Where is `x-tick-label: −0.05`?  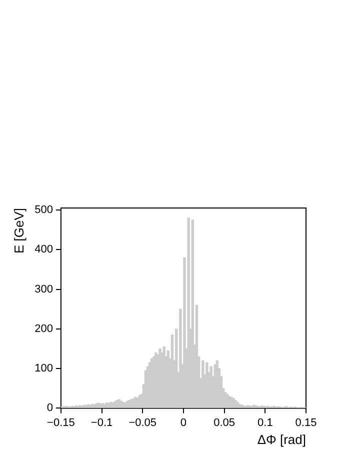
x-tick-label: −0.05 is located at coordinates (142, 422).